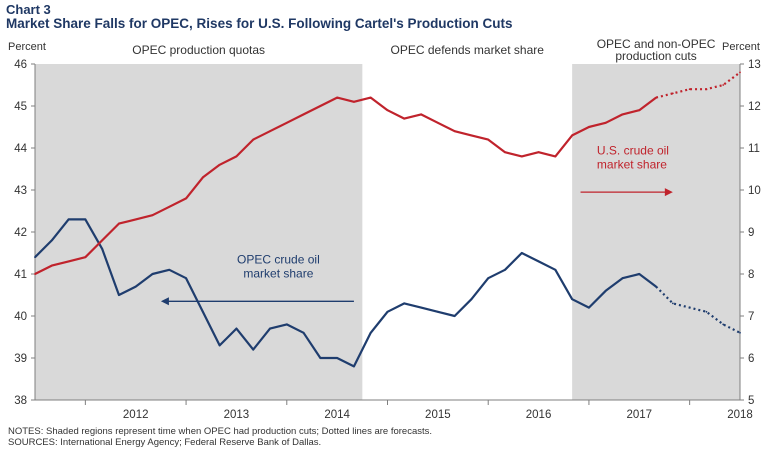 This screenshot has width=770, height=463. I want to click on left-tick-label: 46, so click(20, 65).